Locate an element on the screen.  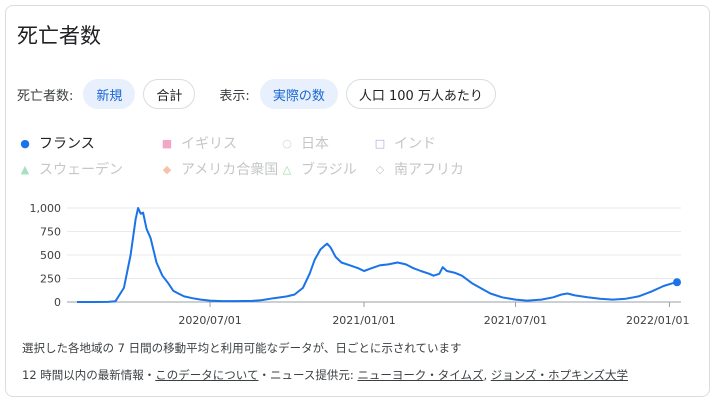
legend-item: ■ イギリス is located at coordinates (198, 143).